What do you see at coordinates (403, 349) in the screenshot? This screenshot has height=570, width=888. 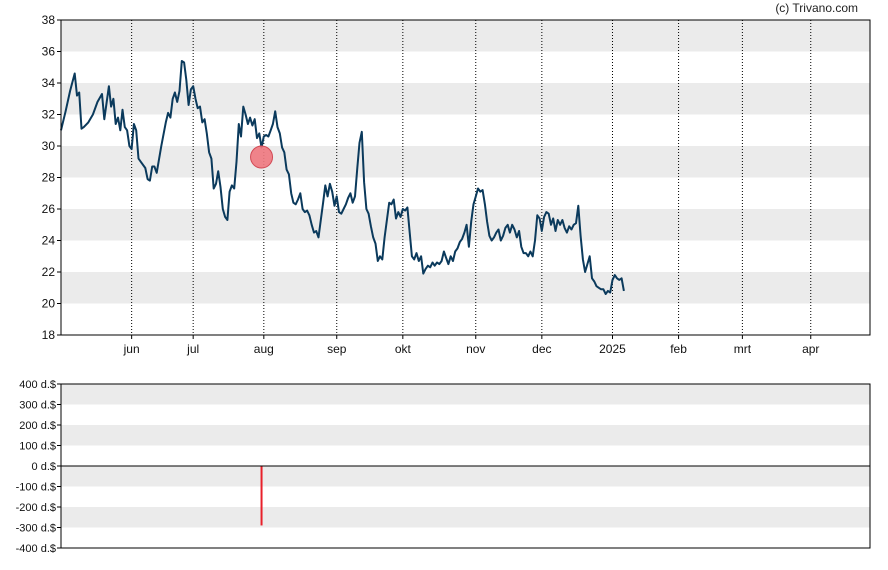 I see `x-tick-label: okt` at bounding box center [403, 349].